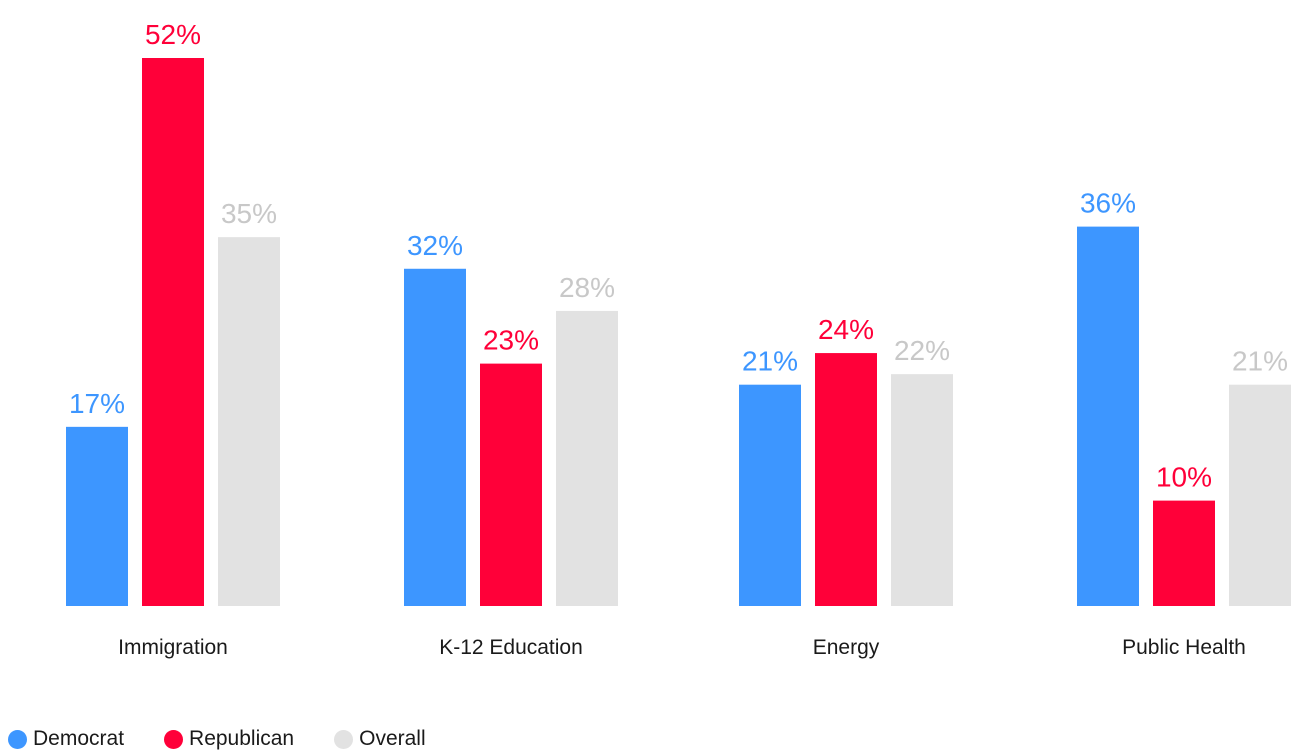  Describe the element at coordinates (97, 516) in the screenshot. I see `bar-democrat-immigration` at that location.